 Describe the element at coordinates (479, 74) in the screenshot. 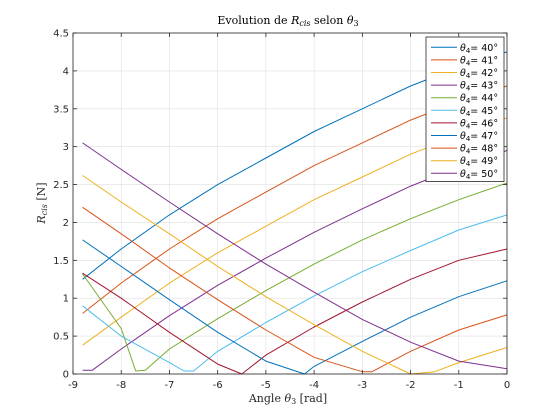

I see `legend-label: θ4= 42°` at that location.